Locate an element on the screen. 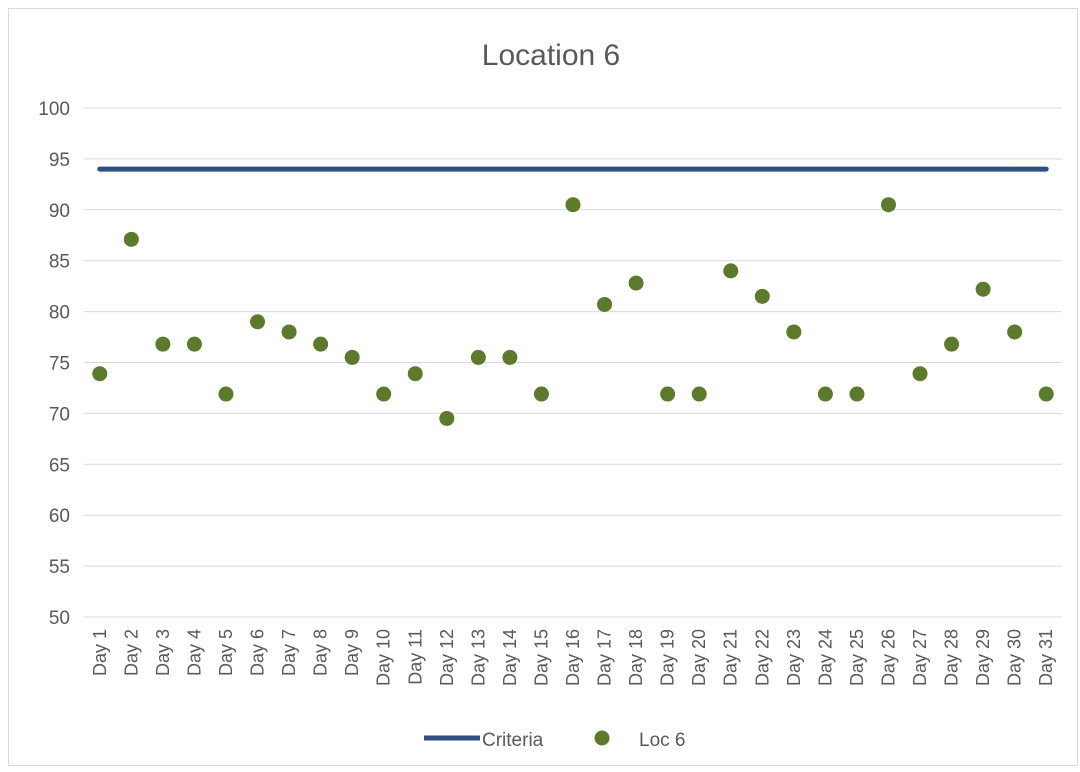  x-tick-label: Day 28 is located at coordinates (952, 657).